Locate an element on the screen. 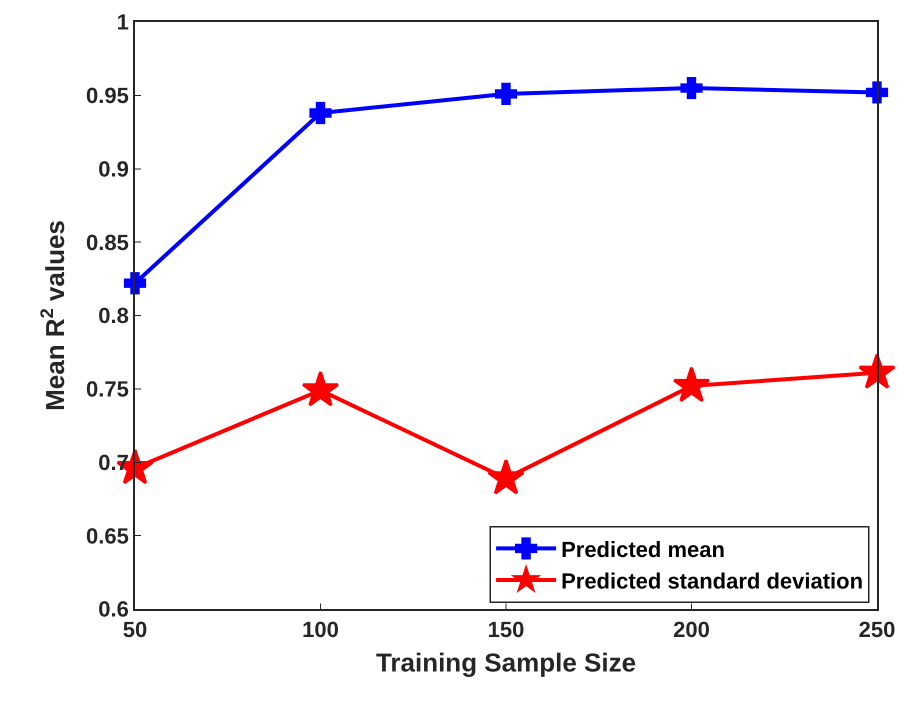 Image resolution: width=899 pixels, height=709 pixels. y-tick-label: 0.9 is located at coordinates (113, 169).